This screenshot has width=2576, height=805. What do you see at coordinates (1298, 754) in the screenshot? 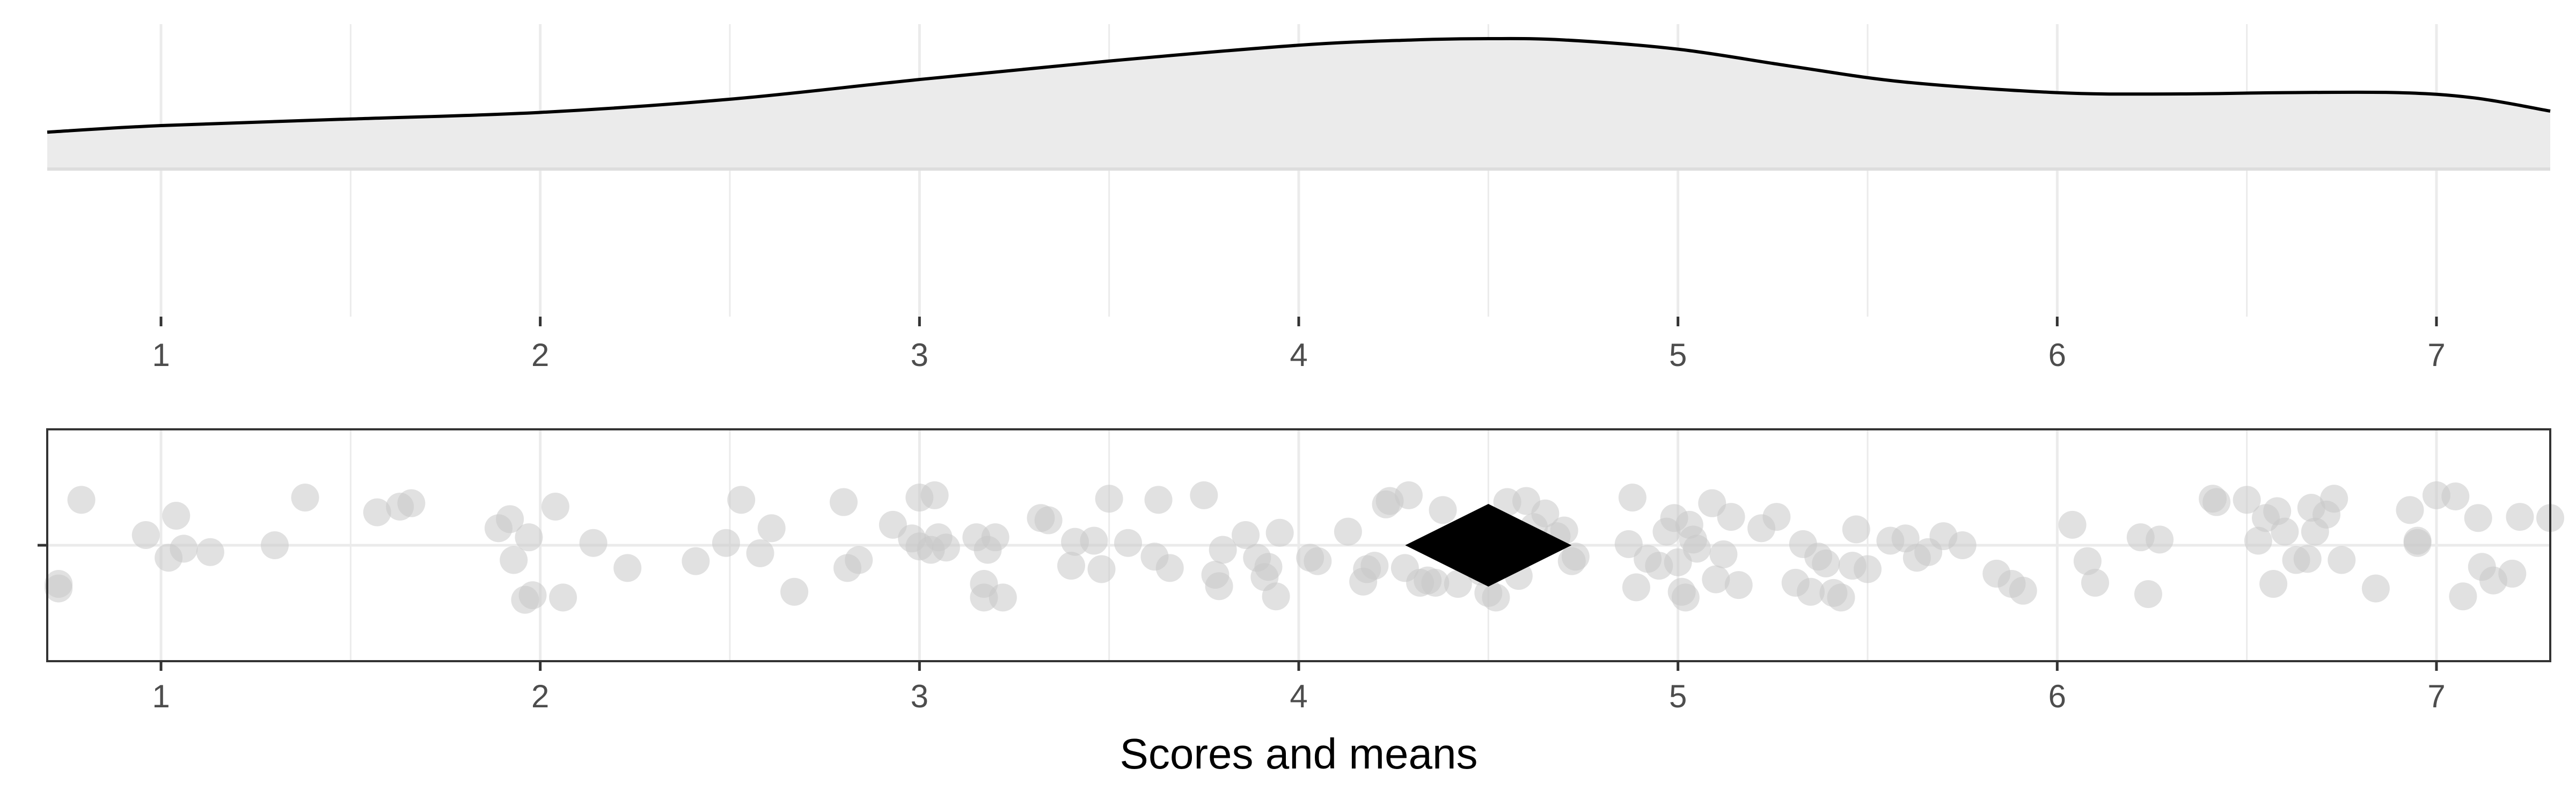
I see `x-axis-title: Scores and means` at bounding box center [1298, 754].